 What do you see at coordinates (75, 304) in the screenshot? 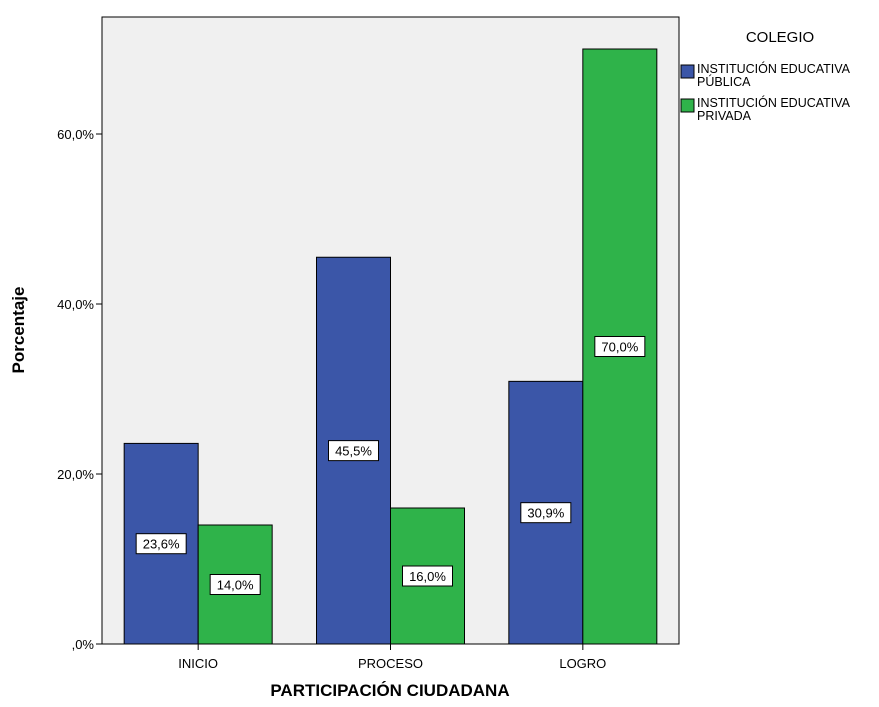
I see `y-tick-label: 40,0%` at bounding box center [75, 304].